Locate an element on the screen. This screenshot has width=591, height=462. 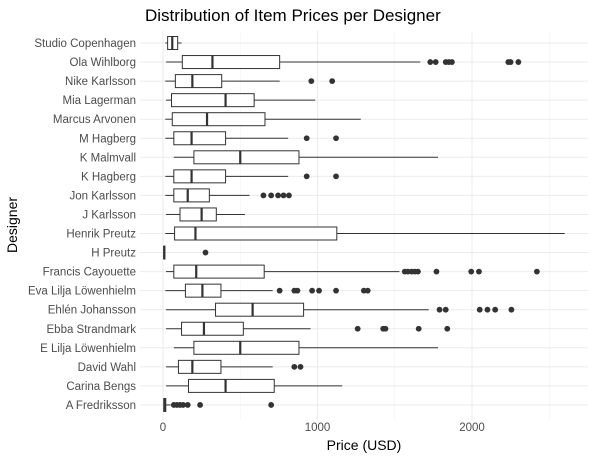
x-tick-label: 2000 is located at coordinates (472, 428).